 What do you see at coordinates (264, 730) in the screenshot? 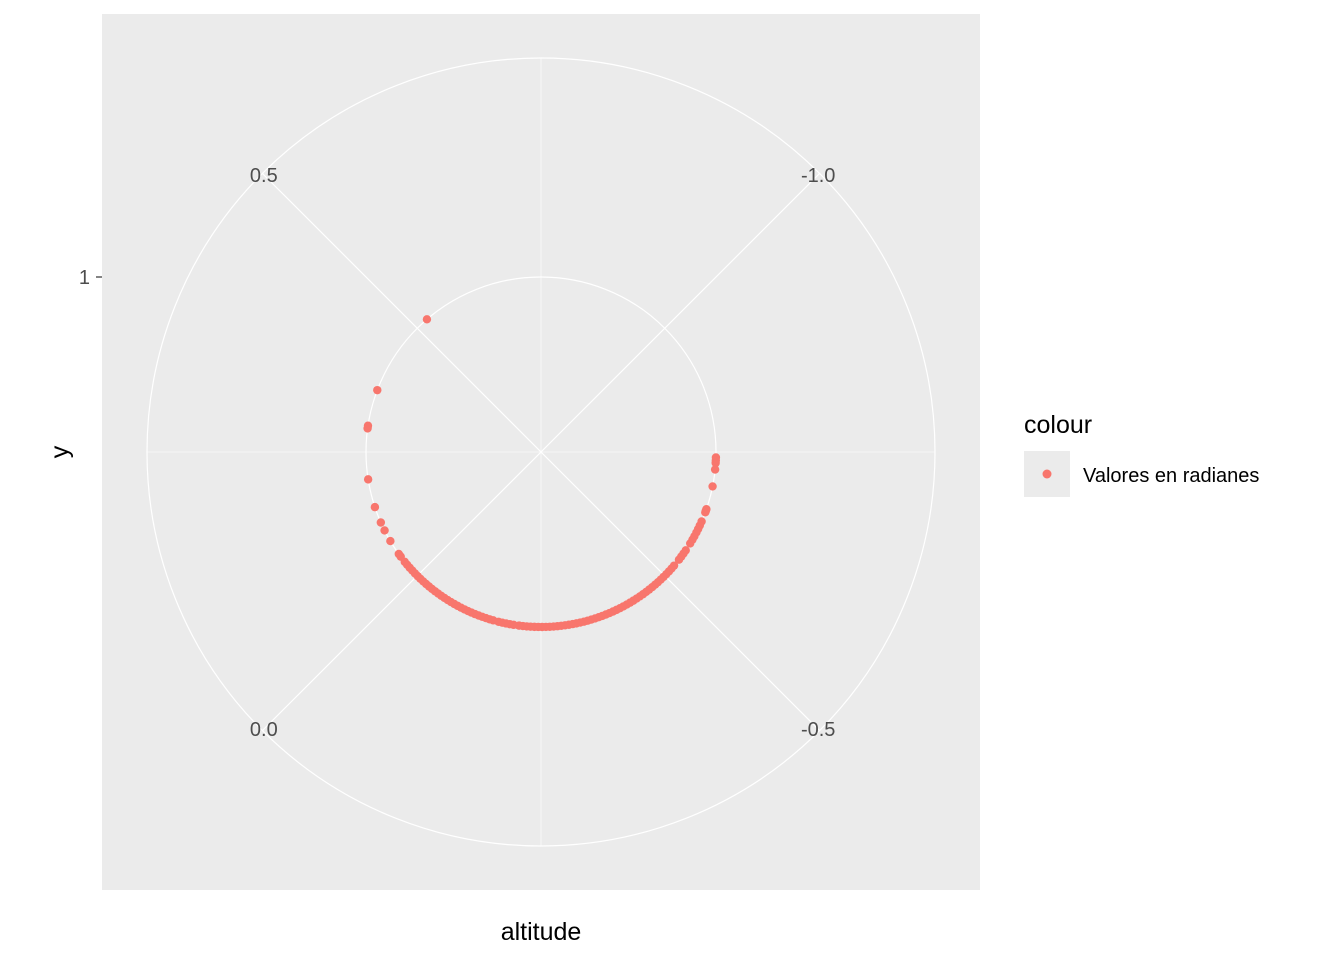
I see `theta-tick-label: 0.0` at bounding box center [264, 730].